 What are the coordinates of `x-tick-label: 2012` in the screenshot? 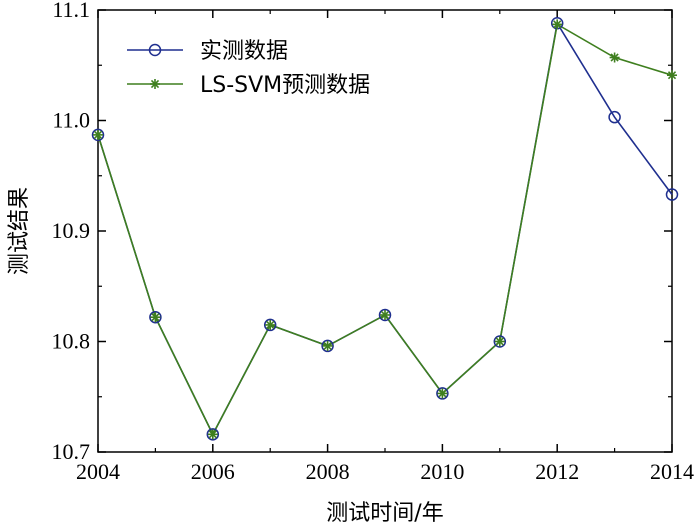 It's located at (557, 471).